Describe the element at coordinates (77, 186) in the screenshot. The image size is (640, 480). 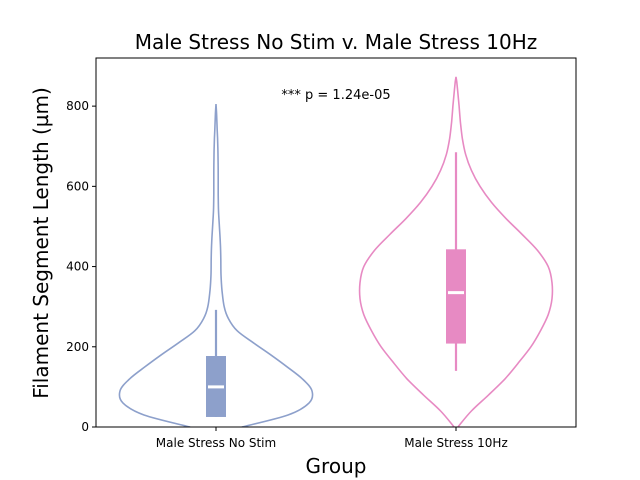
I see `y-tick-label-600: 600` at that location.